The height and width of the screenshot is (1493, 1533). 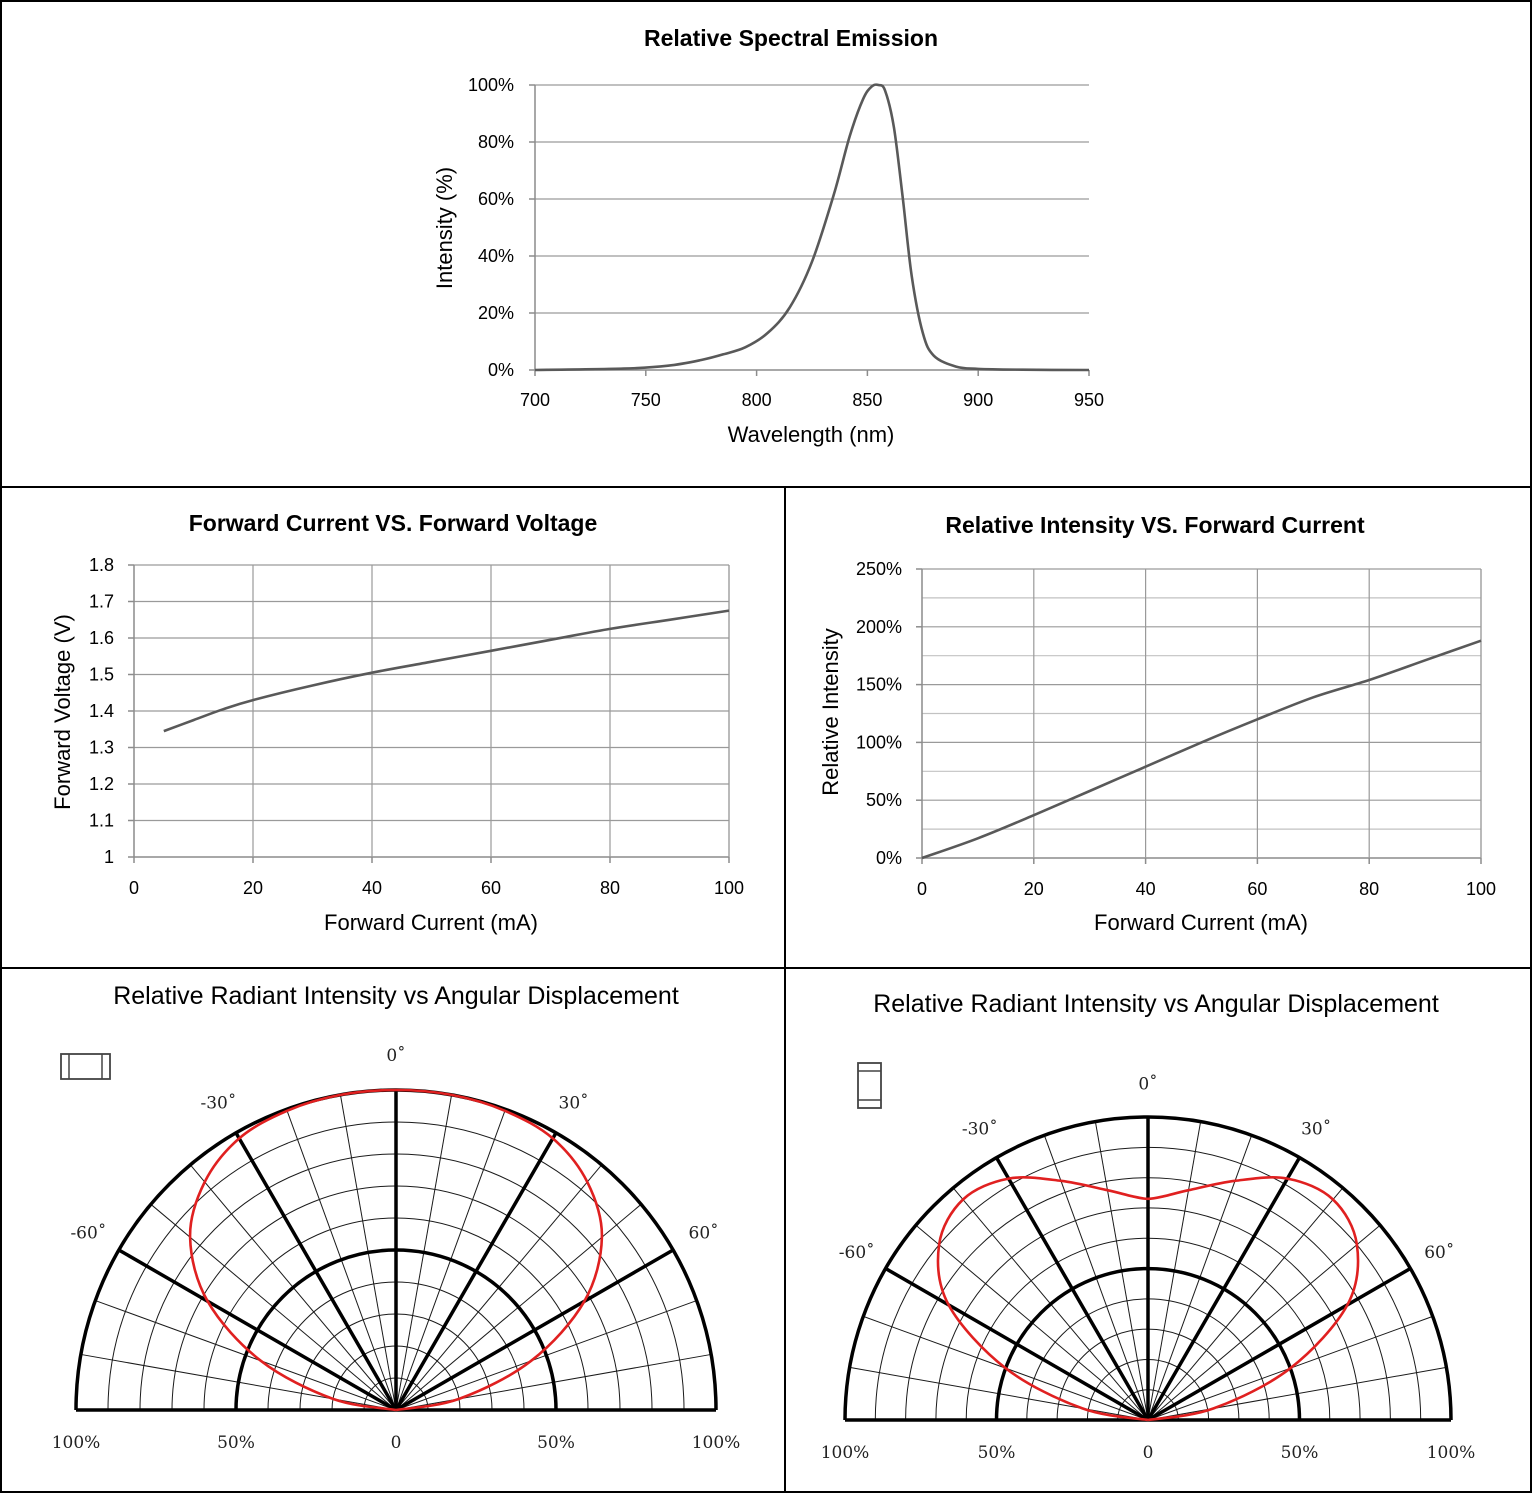 What do you see at coordinates (884, 800) in the screenshot?
I see `y-tick-label: 50%` at bounding box center [884, 800].